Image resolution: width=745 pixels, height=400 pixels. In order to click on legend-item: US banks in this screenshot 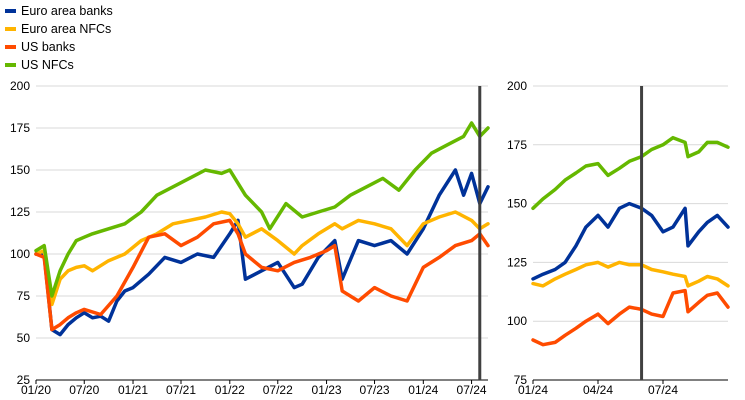, I will do `click(59, 47)`.